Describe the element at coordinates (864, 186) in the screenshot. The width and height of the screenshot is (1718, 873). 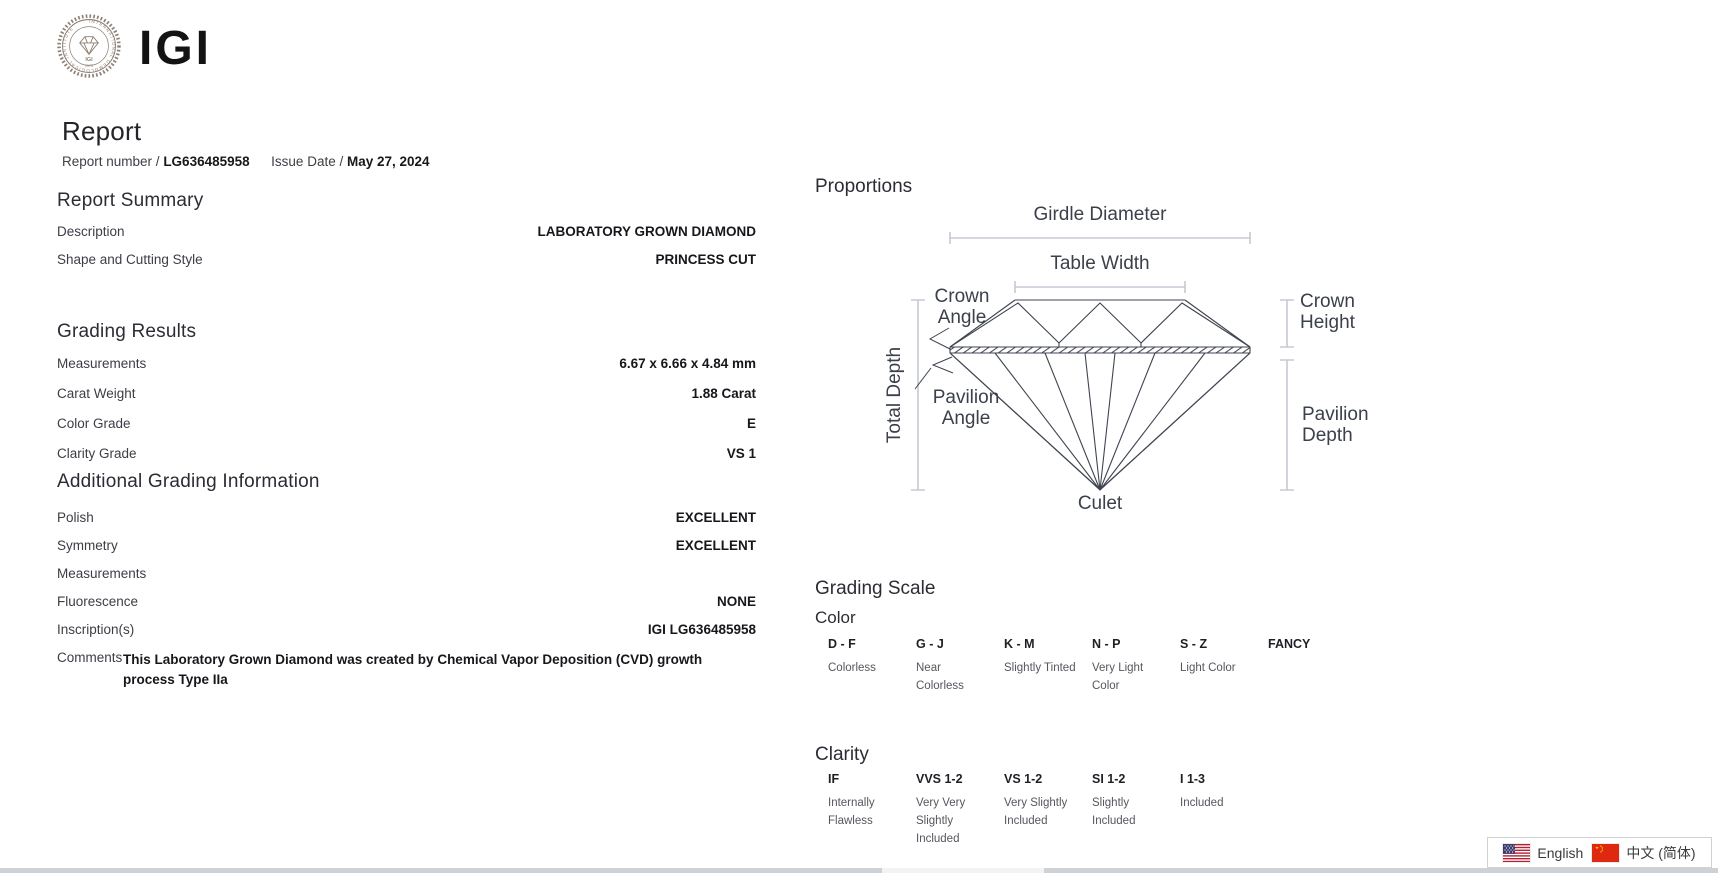
I see `proportions-heading: Proportions` at that location.